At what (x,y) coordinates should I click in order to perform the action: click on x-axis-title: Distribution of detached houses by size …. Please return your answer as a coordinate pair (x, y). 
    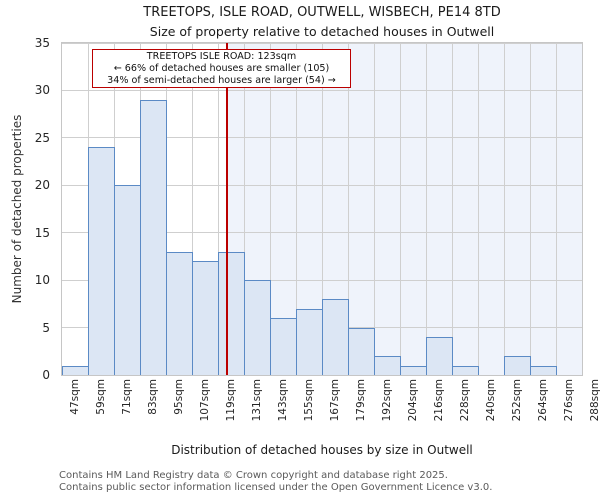
    Looking at the image, I should click on (322, 450).